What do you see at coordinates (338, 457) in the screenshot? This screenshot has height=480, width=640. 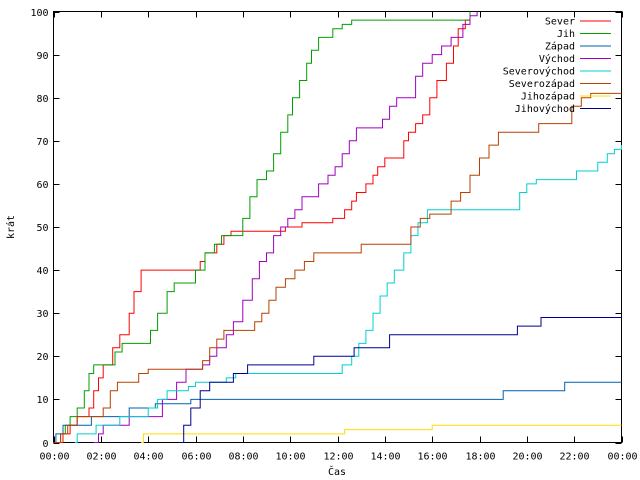 I see `x-tick-label: 12:00` at bounding box center [338, 457].